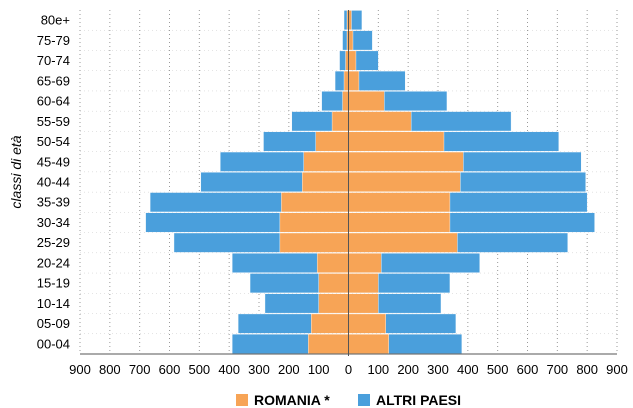  Describe the element at coordinates (242, 400) in the screenshot. I see `legend-swatch-romania` at that location.